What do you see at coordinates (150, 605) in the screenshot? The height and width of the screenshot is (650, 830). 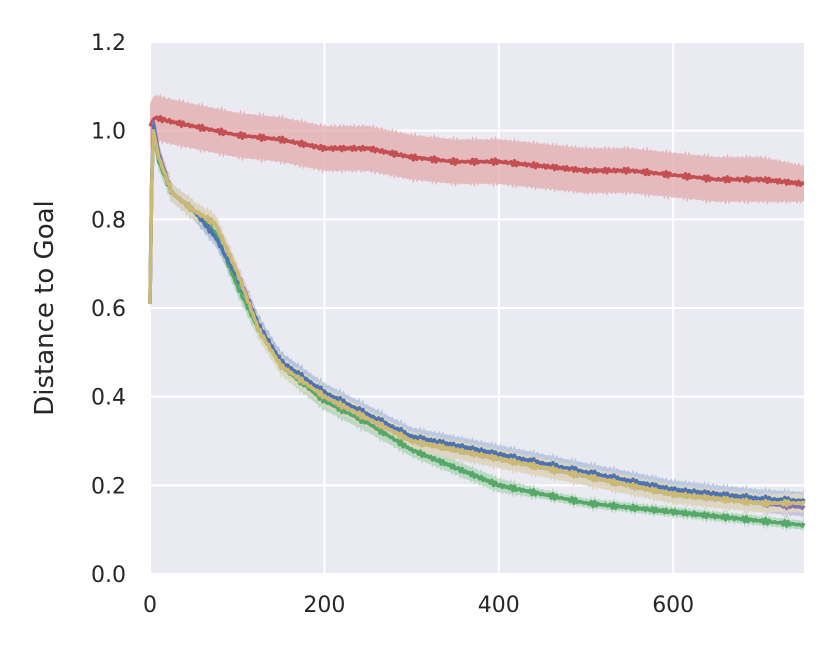 I see `x-tick-label: 0` at bounding box center [150, 605].